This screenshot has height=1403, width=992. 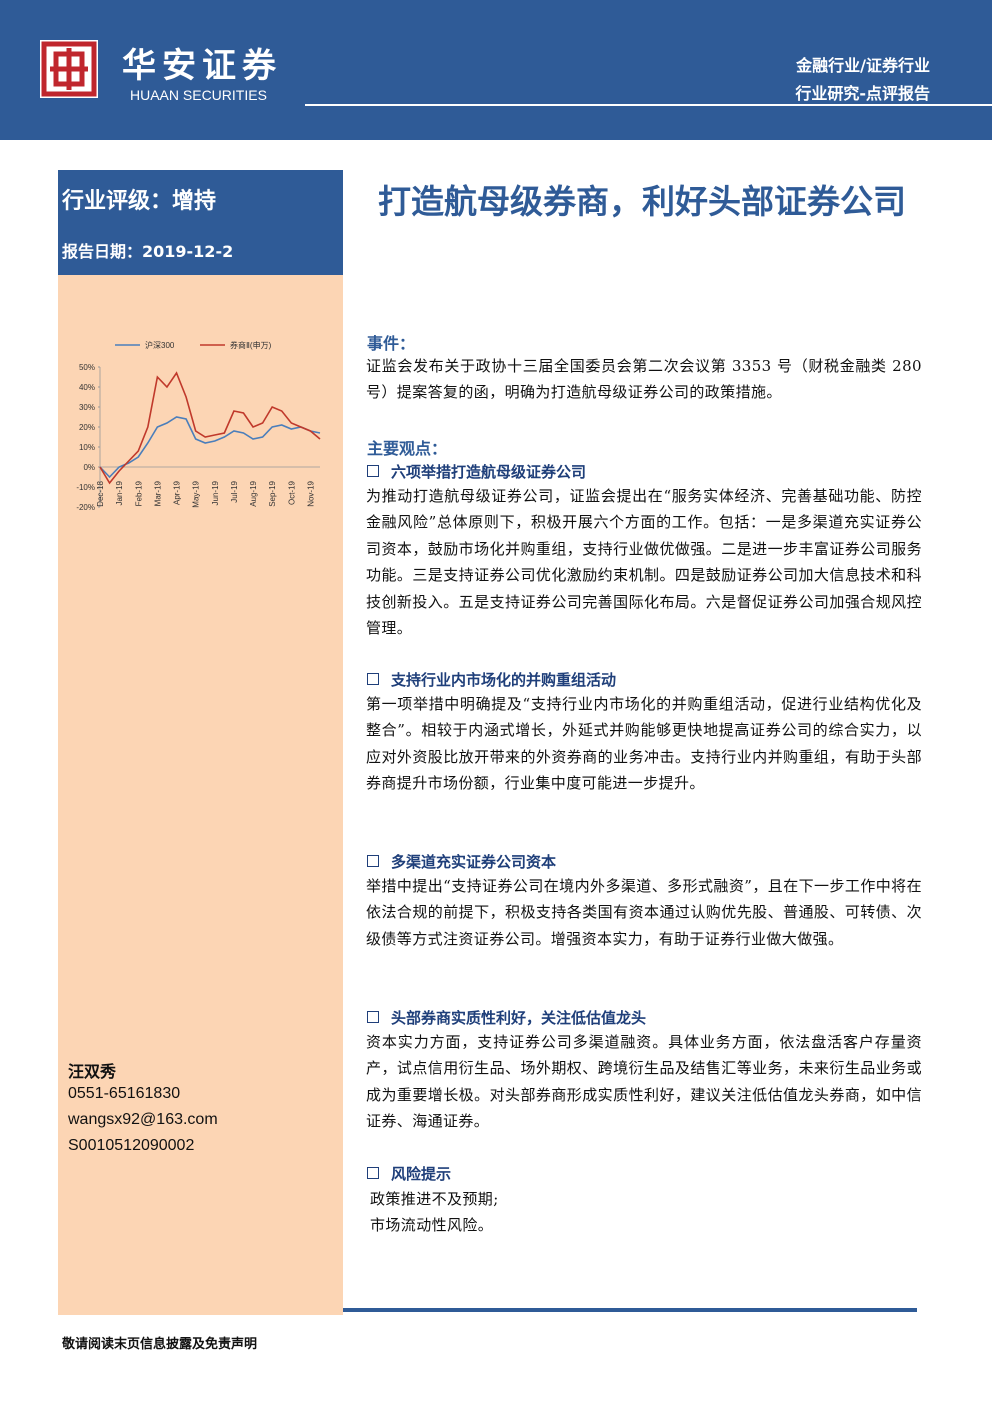 I want to click on report-type: 行业研究-点评报告, so click(x=862, y=93).